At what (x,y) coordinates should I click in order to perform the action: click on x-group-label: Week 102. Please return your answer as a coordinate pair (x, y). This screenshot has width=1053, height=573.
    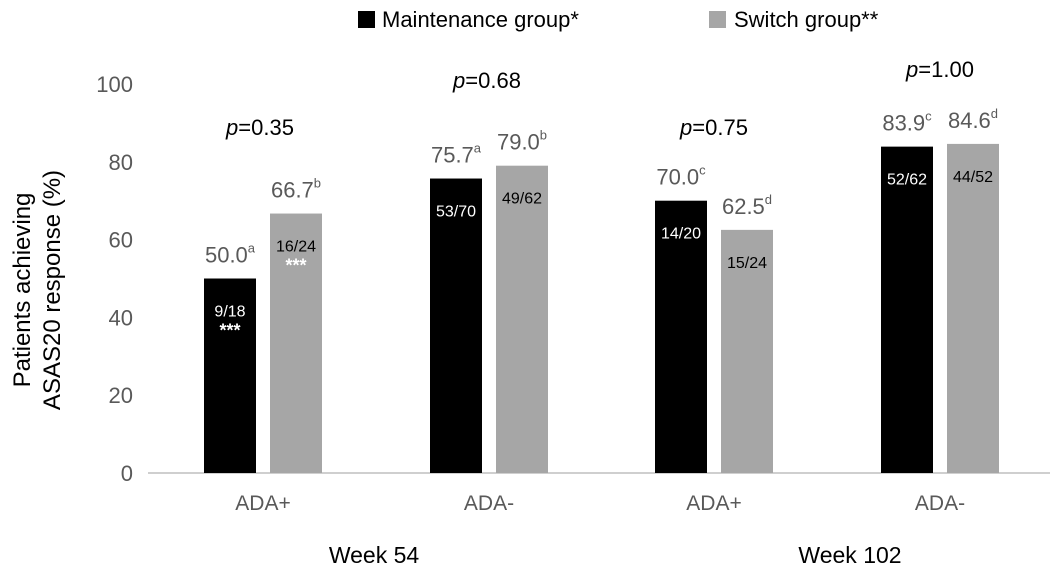
    Looking at the image, I should click on (849, 555).